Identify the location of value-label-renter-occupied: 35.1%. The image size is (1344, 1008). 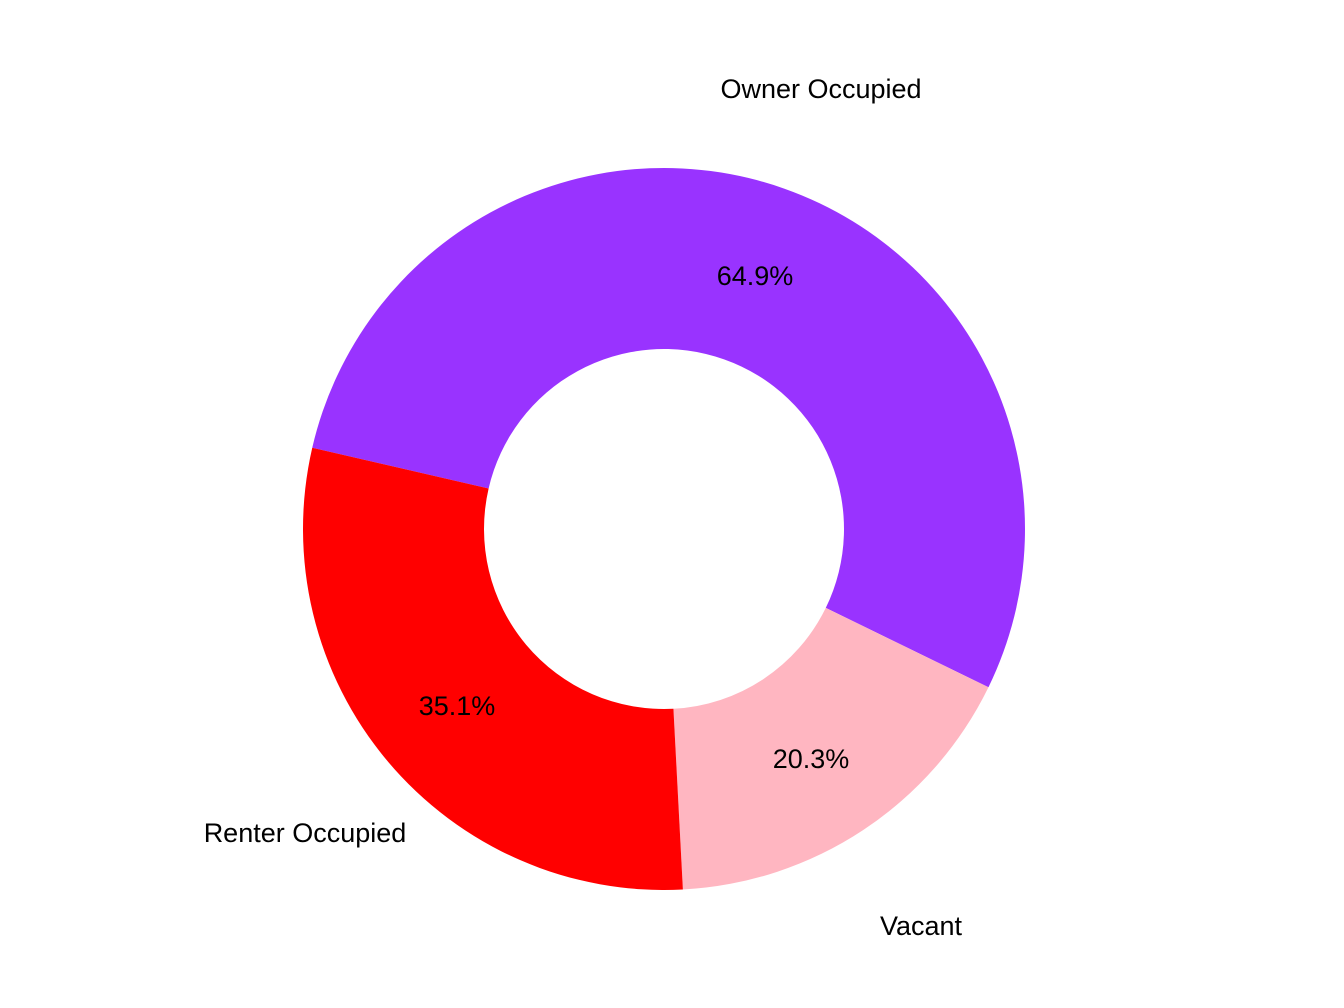
(457, 706).